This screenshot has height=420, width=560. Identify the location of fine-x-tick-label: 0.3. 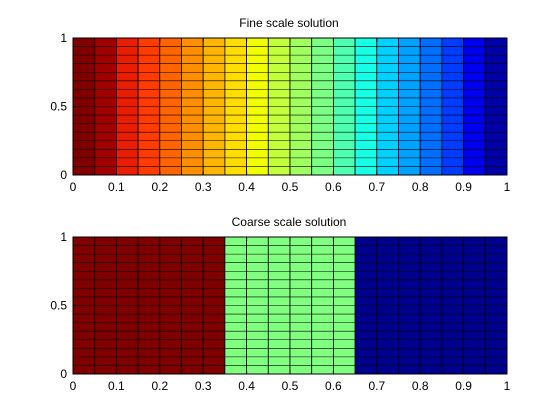
(203, 187).